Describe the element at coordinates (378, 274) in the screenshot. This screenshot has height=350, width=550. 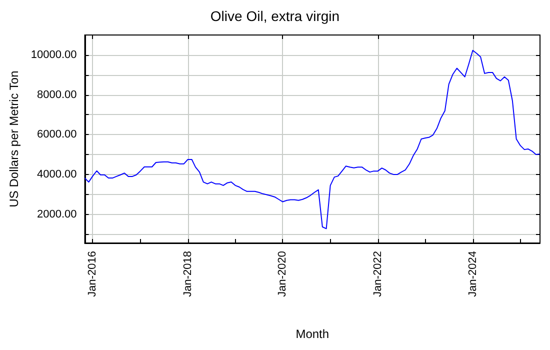
I see `x-tick-label: Jan-2022` at that location.